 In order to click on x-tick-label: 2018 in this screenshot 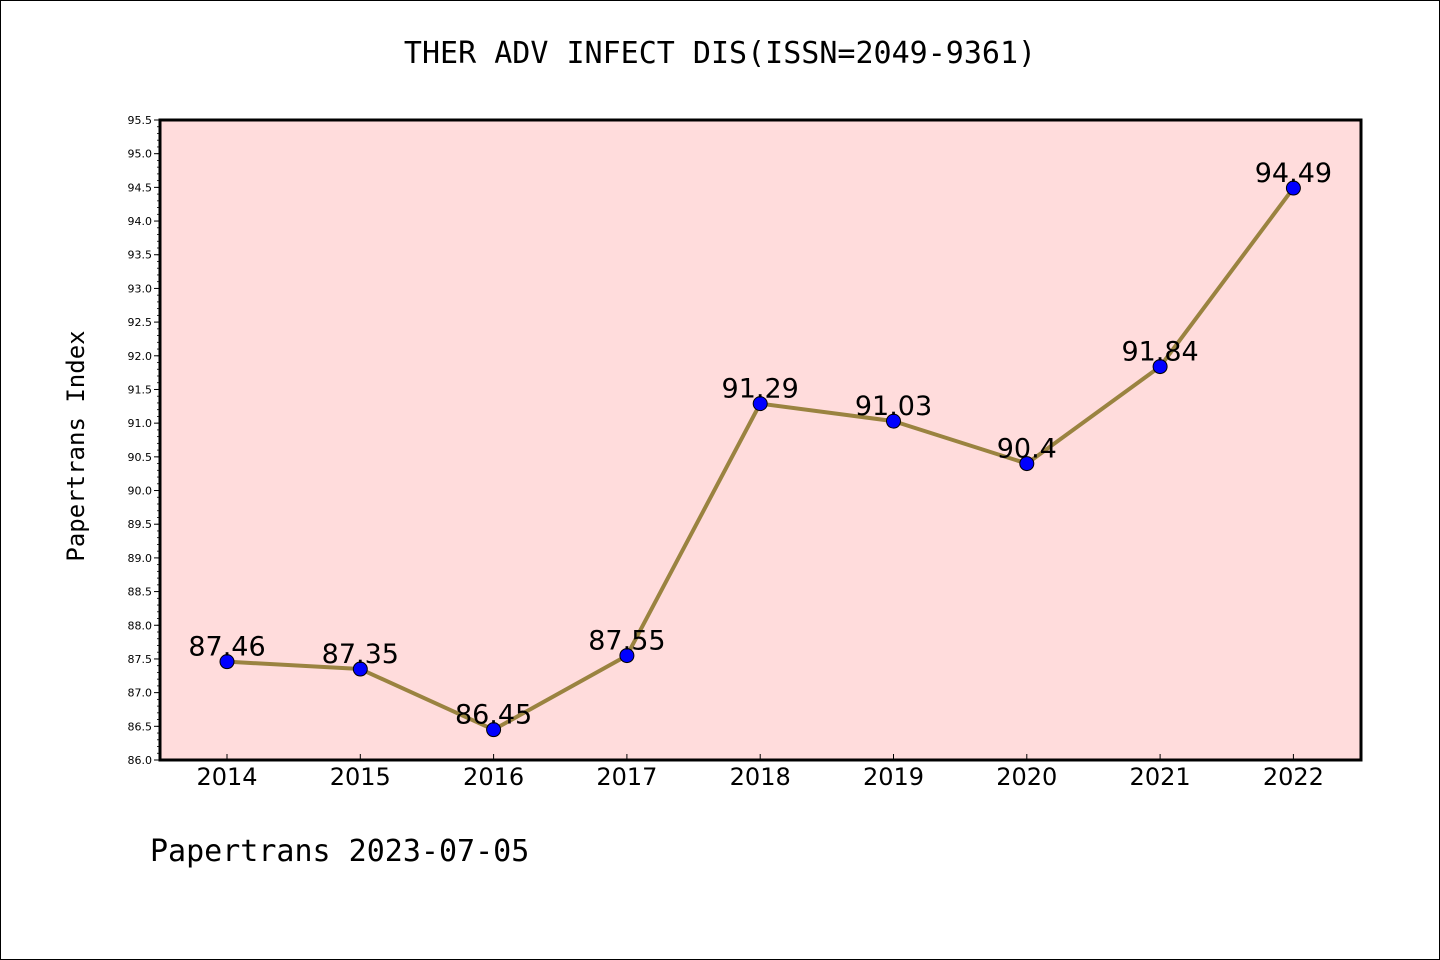, I will do `click(760, 777)`.